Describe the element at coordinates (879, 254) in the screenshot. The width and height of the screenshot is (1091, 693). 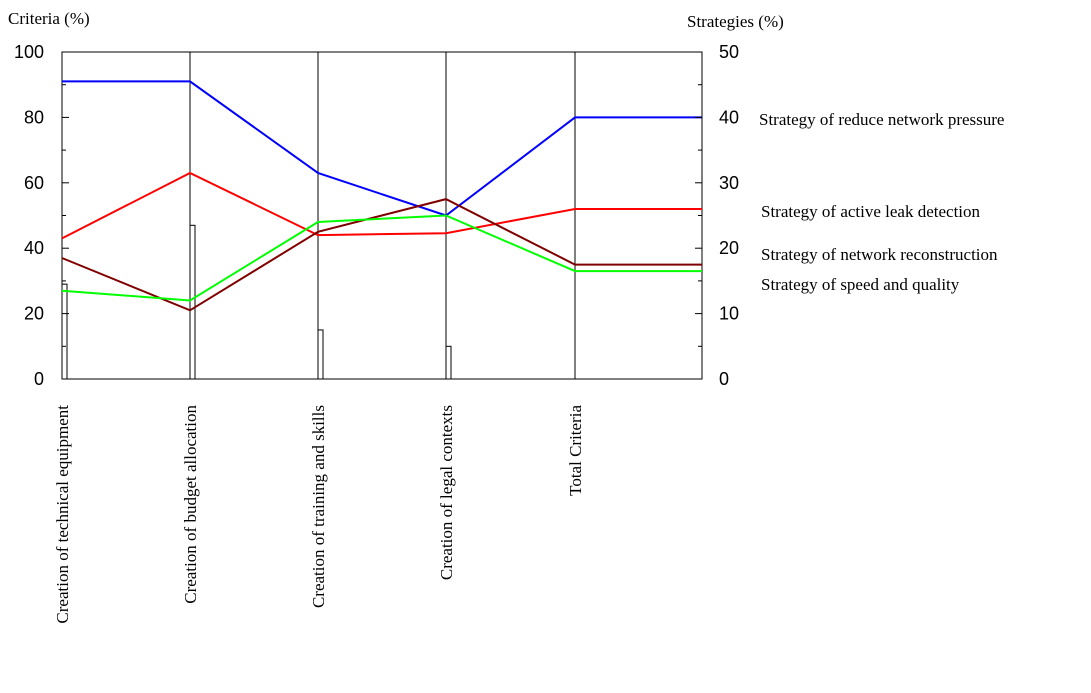
I see `legend-entry: Strategy of network reconstruction` at that location.